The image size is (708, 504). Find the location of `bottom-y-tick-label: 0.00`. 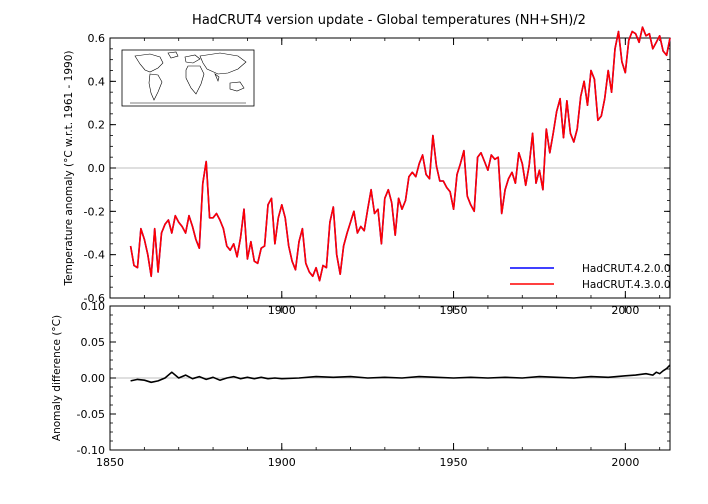

bottom-y-tick-label: 0.00 is located at coordinates (93, 378).